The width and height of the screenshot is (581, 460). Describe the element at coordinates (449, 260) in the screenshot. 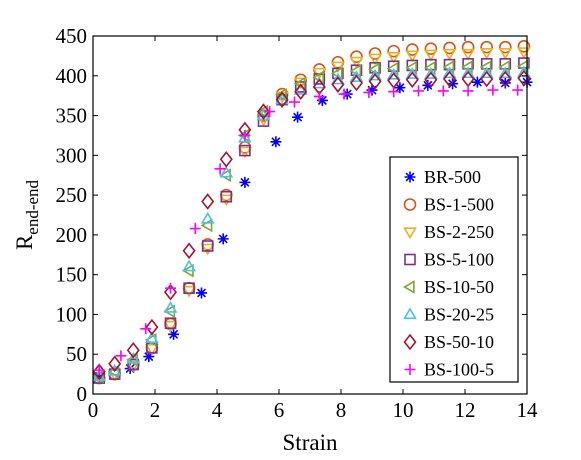

I see `legend-entry: BS-5-100` at that location.